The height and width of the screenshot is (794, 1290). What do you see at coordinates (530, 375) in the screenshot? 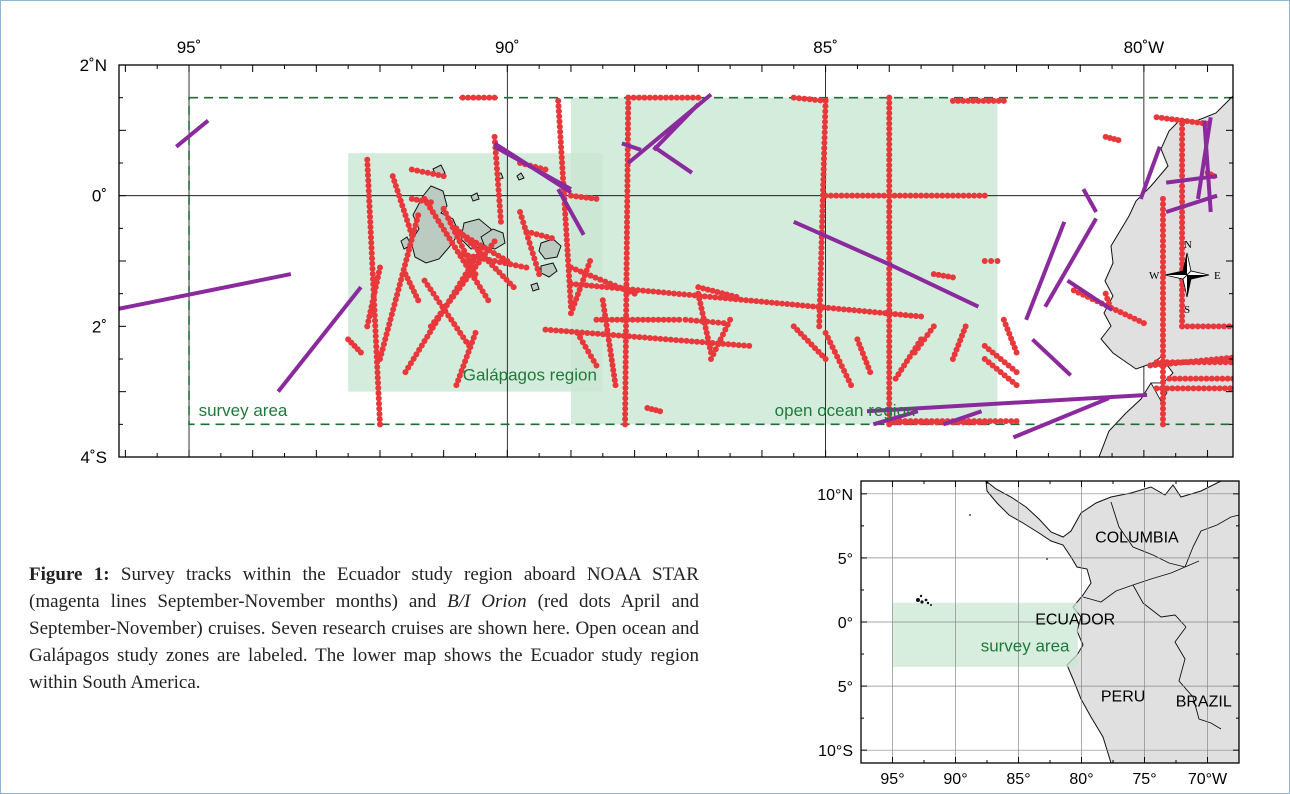
I see `galapagos-region-label: Galápagos region` at bounding box center [530, 375].